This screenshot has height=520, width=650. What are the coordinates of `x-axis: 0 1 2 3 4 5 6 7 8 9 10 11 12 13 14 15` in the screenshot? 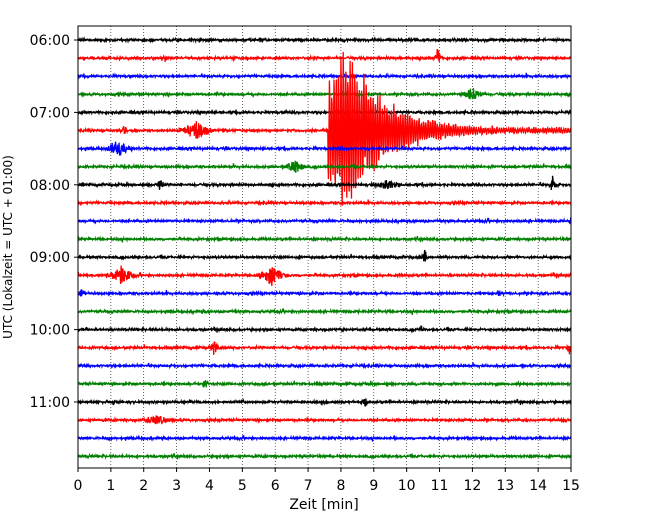 It's located at (327, 481).